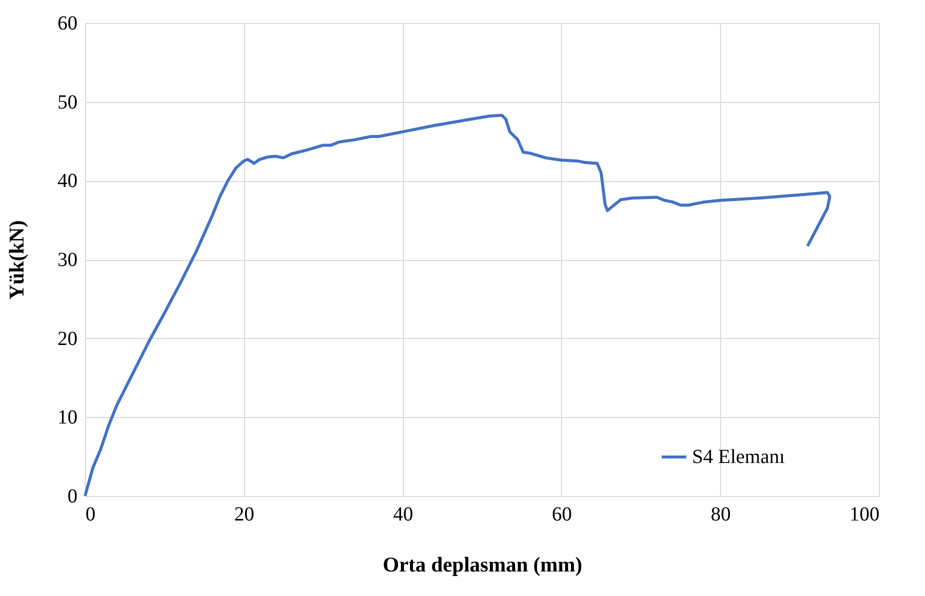 The height and width of the screenshot is (596, 925). I want to click on x-tick-label: 20, so click(244, 515).